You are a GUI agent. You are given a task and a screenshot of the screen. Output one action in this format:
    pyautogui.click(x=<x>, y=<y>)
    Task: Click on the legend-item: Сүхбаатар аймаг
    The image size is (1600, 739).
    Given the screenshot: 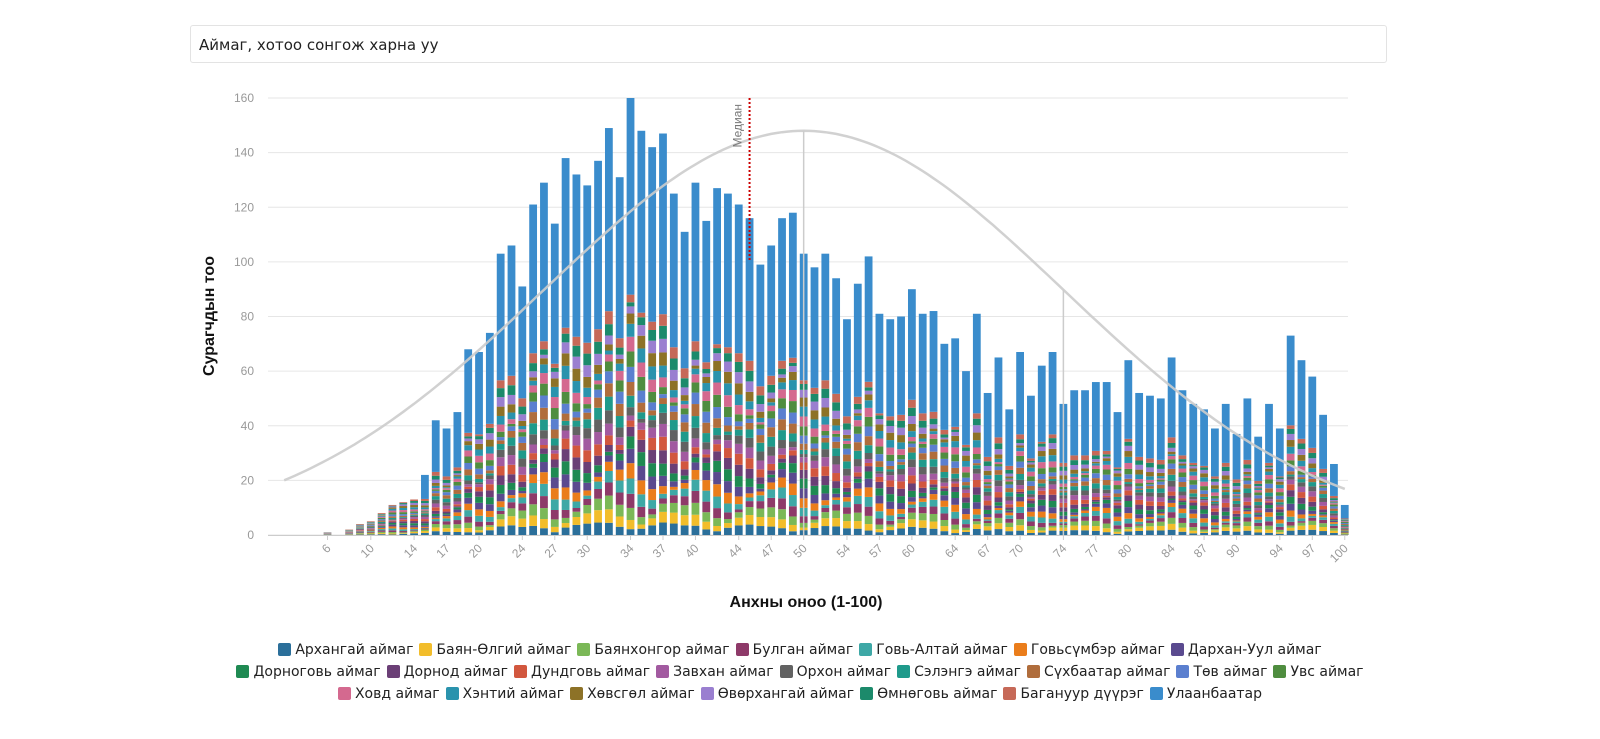 What is the action you would take?
    pyautogui.click(x=1098, y=672)
    